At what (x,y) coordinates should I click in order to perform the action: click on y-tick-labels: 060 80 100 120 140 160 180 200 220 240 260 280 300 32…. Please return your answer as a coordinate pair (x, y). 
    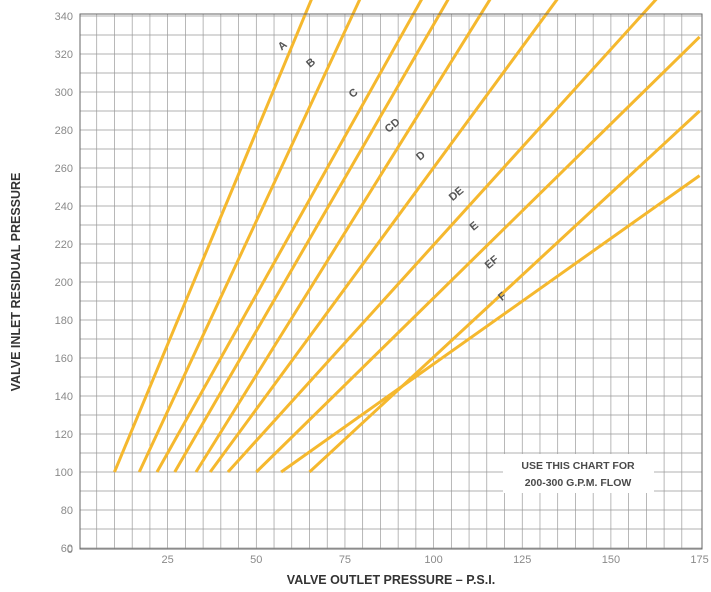
    Looking at the image, I should click on (64, 283).